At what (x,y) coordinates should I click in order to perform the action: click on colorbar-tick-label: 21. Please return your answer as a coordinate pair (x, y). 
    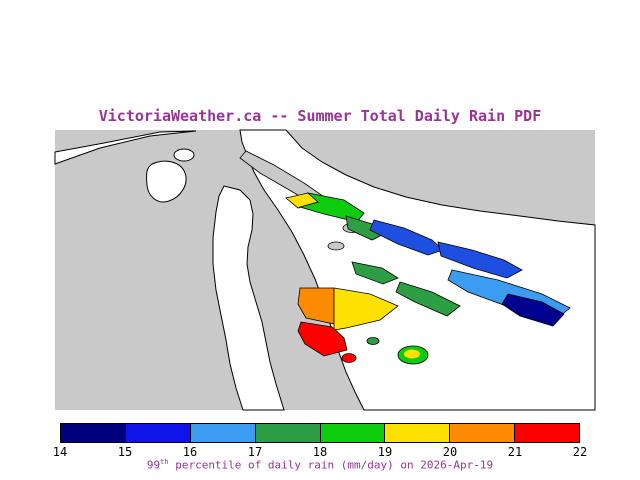
    Looking at the image, I should click on (515, 452).